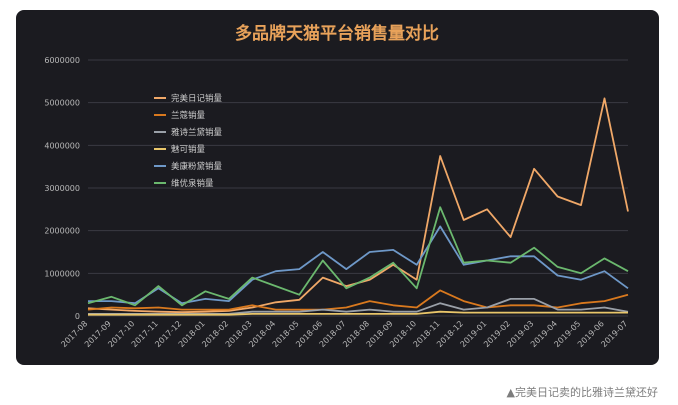  I want to click on legend-label: 美康粉黛销量, so click(197, 166).